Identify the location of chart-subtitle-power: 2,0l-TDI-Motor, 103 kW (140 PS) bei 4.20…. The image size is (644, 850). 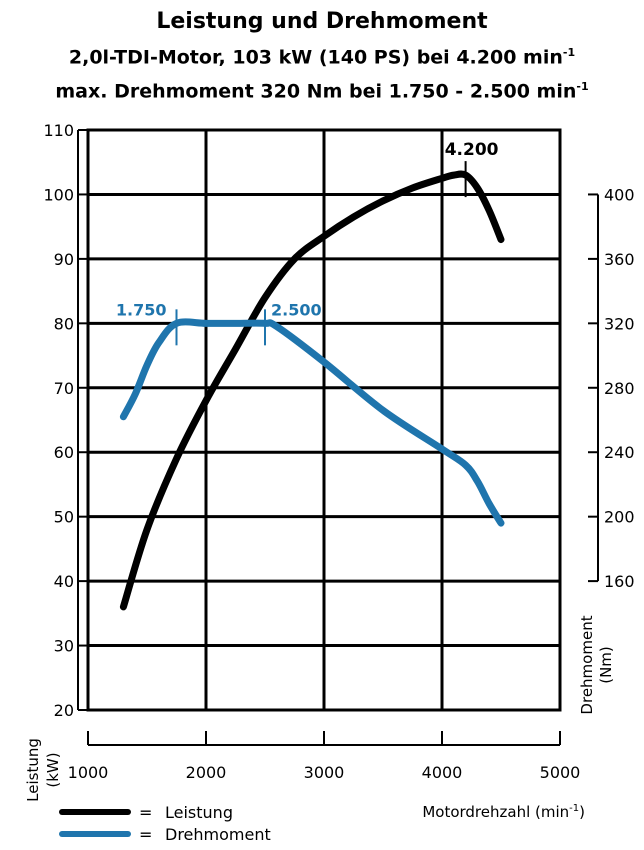
(322, 55).